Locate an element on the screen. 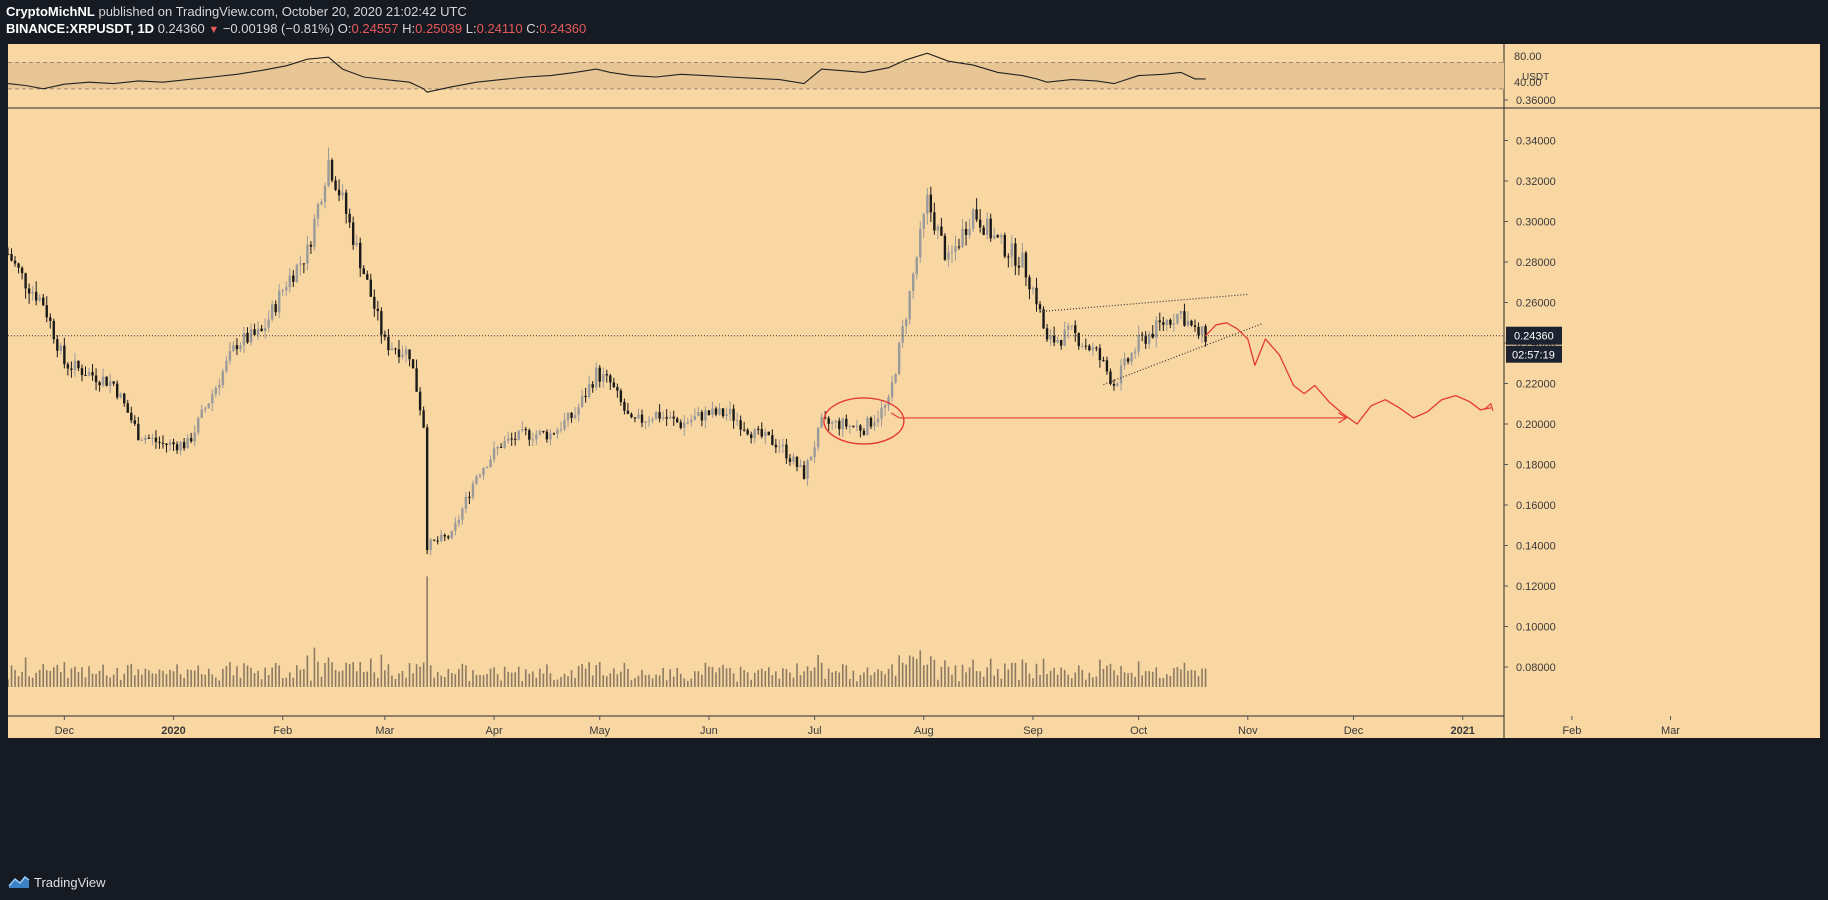 This screenshot has width=1828, height=900. tradingview-logo-icon is located at coordinates (19, 883).